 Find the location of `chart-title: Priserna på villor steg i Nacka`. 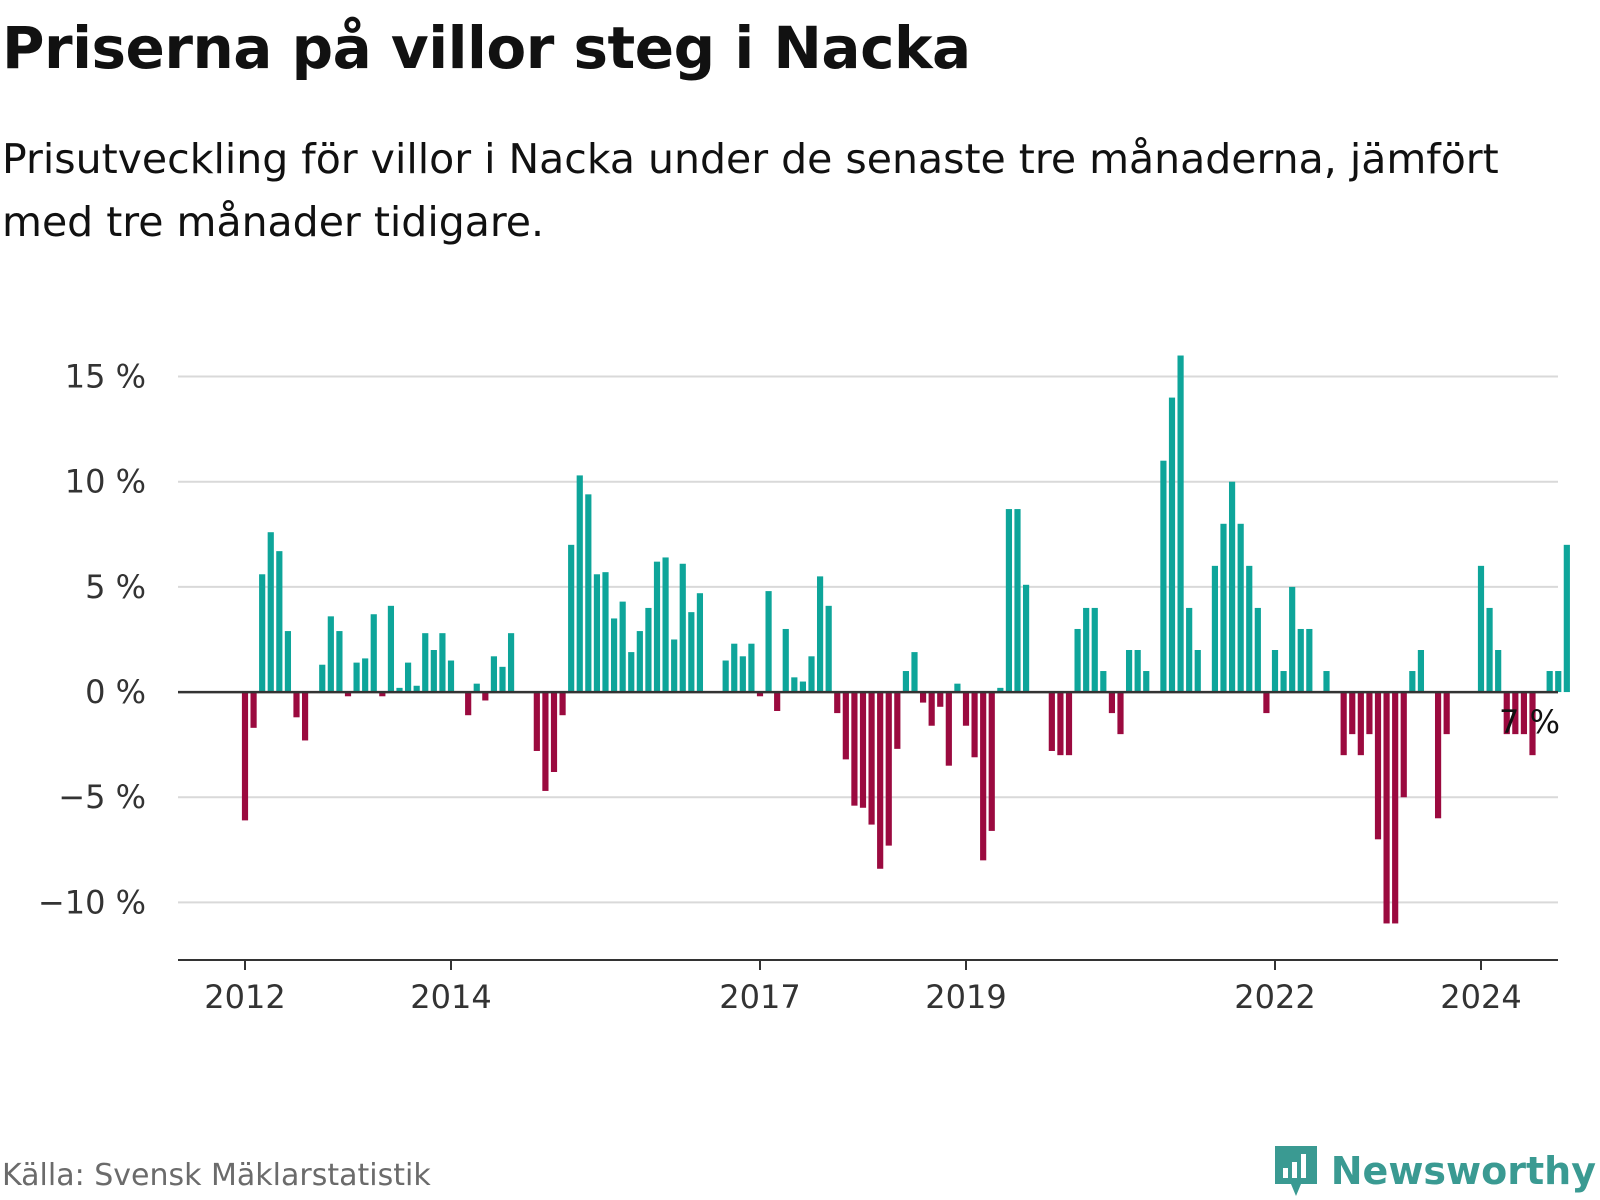

chart-title: Priserna på villor steg i Nacka is located at coordinates (486, 48).